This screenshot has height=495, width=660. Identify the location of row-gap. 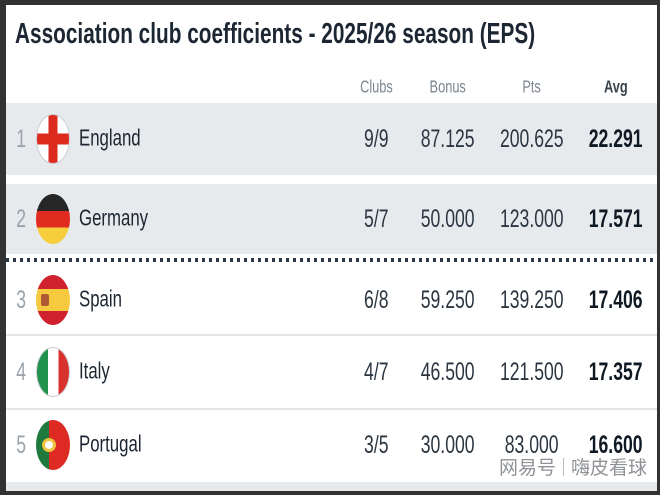
(331, 179).